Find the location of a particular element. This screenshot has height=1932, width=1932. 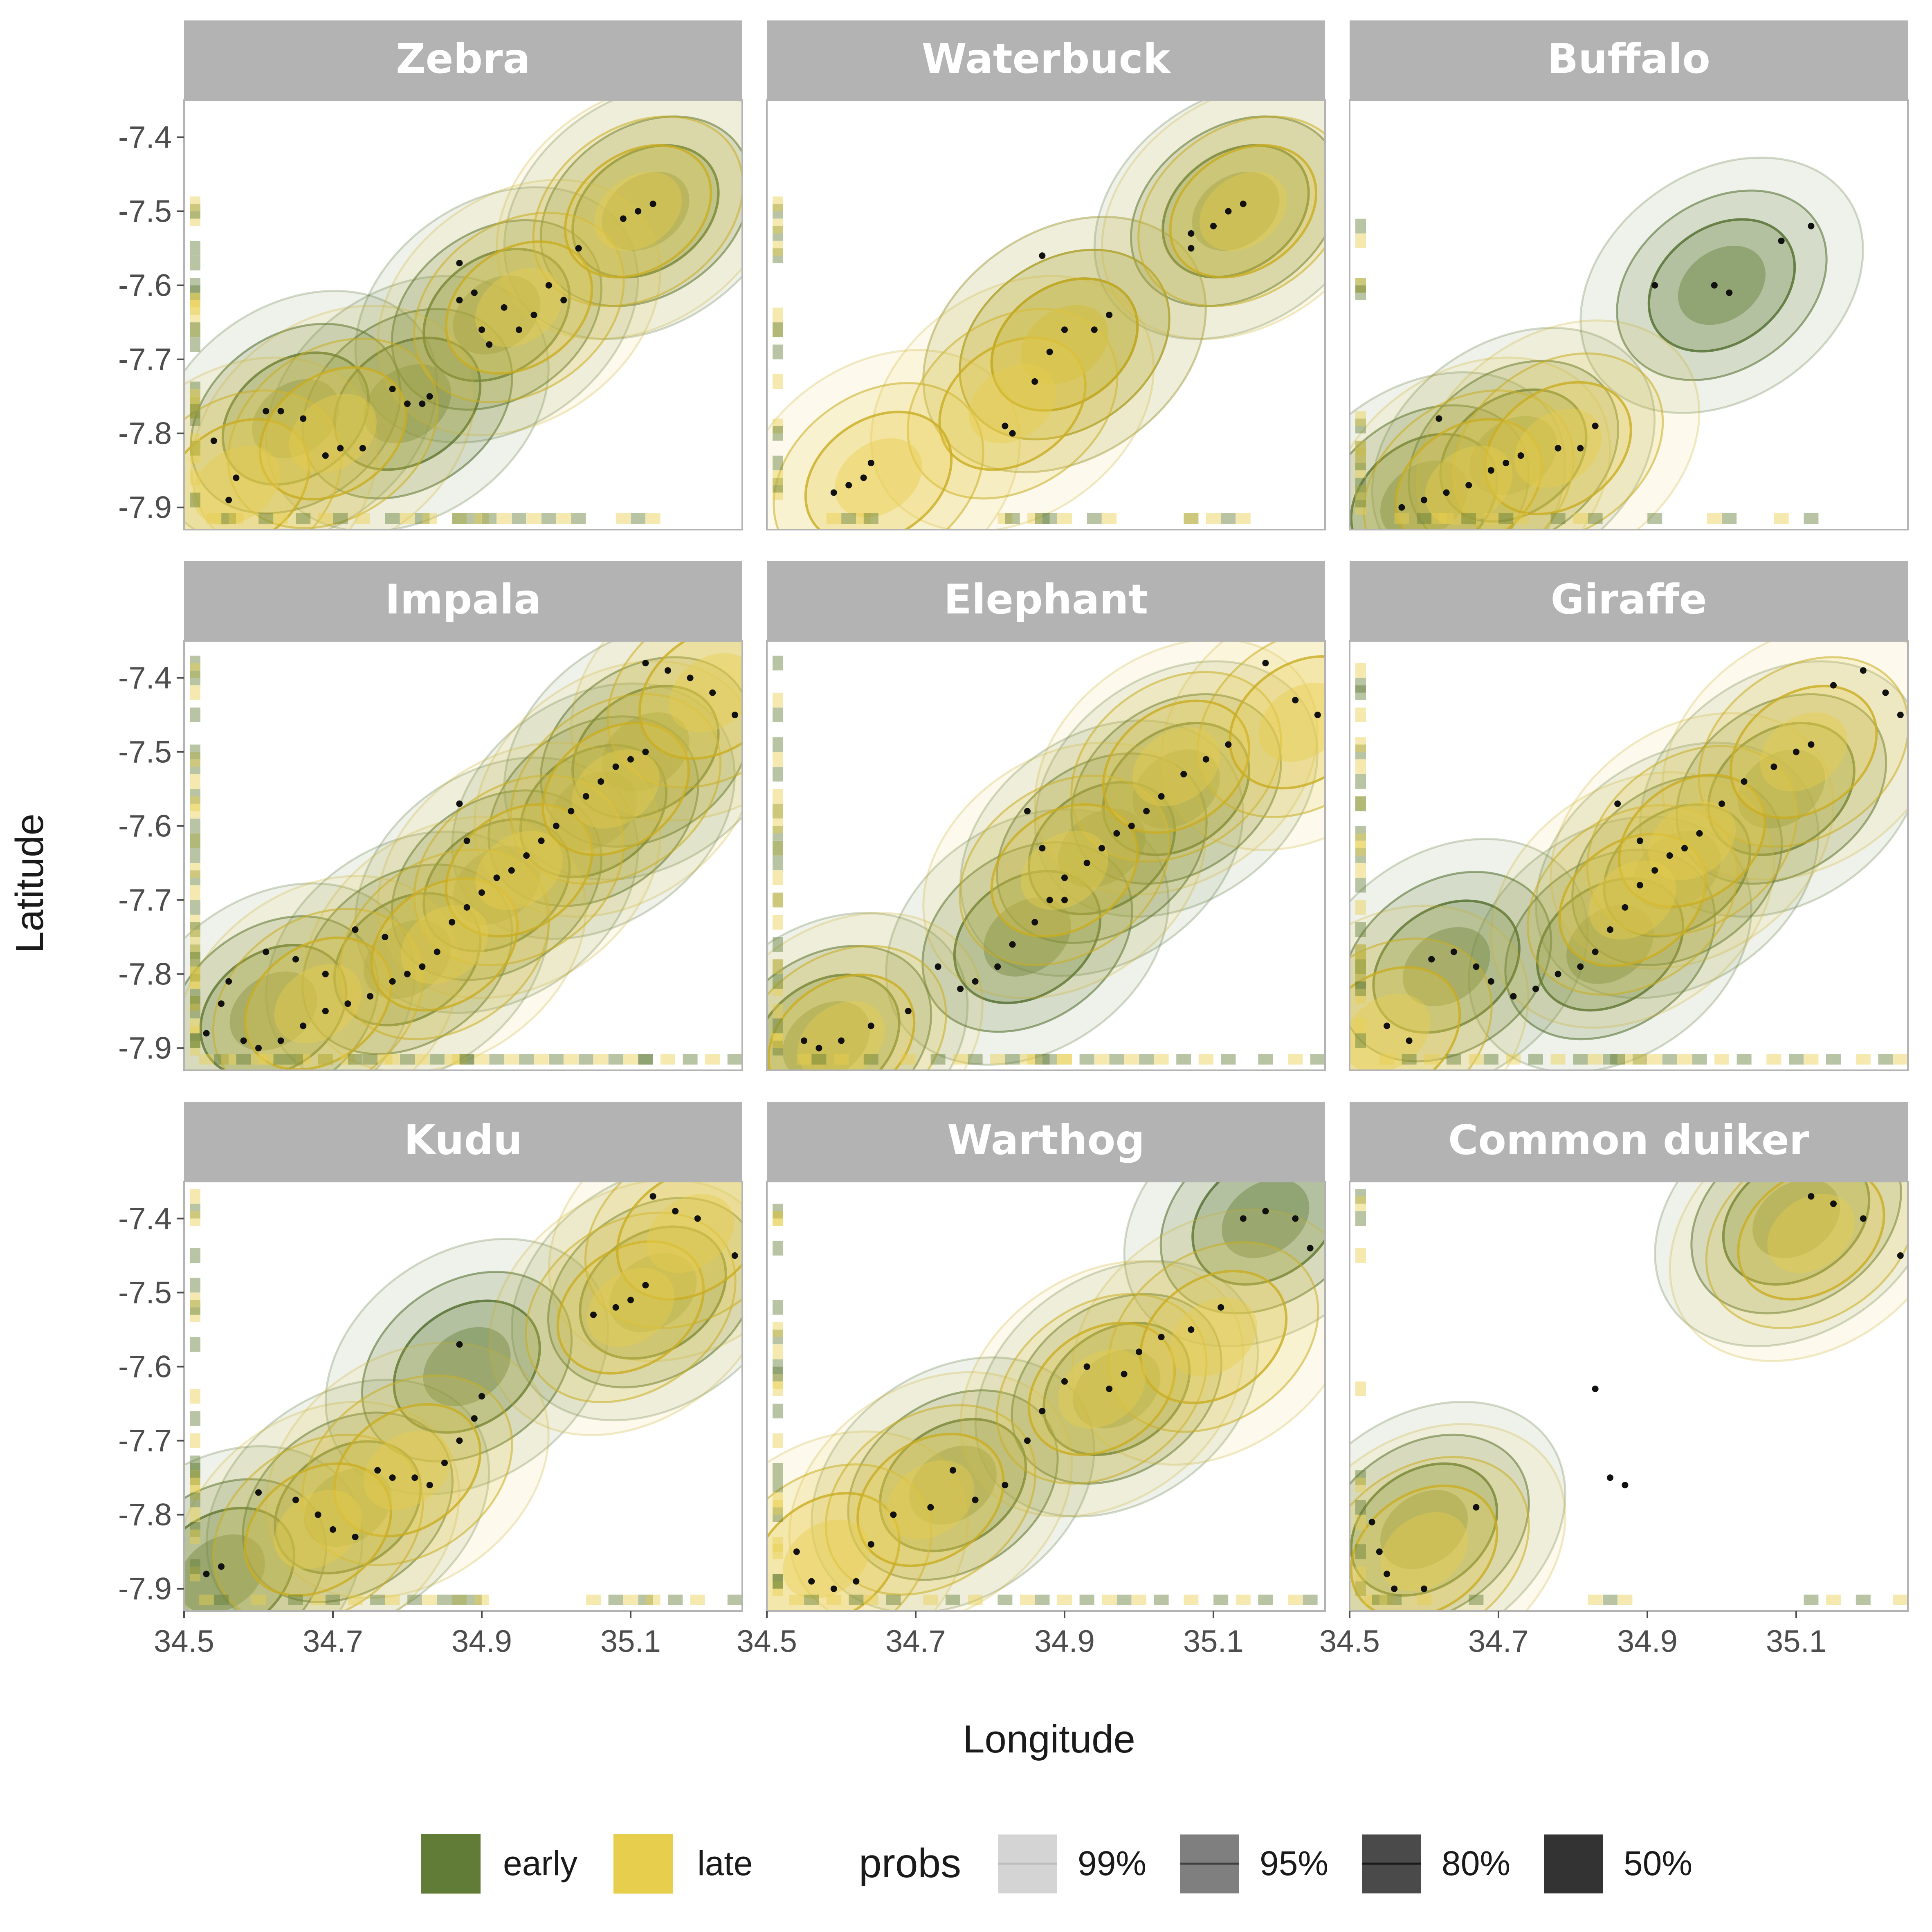

marginal-rug is located at coordinates (1049, 860).